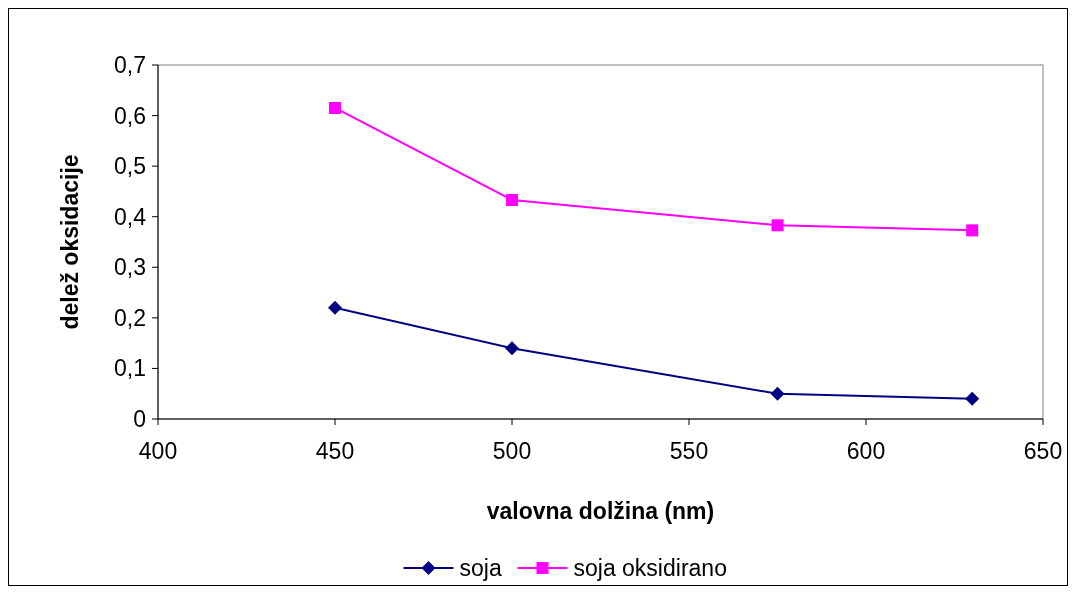 This screenshot has width=1091, height=603. Describe the element at coordinates (130, 317) in the screenshot. I see `y-tick-label: 0,2` at that location.